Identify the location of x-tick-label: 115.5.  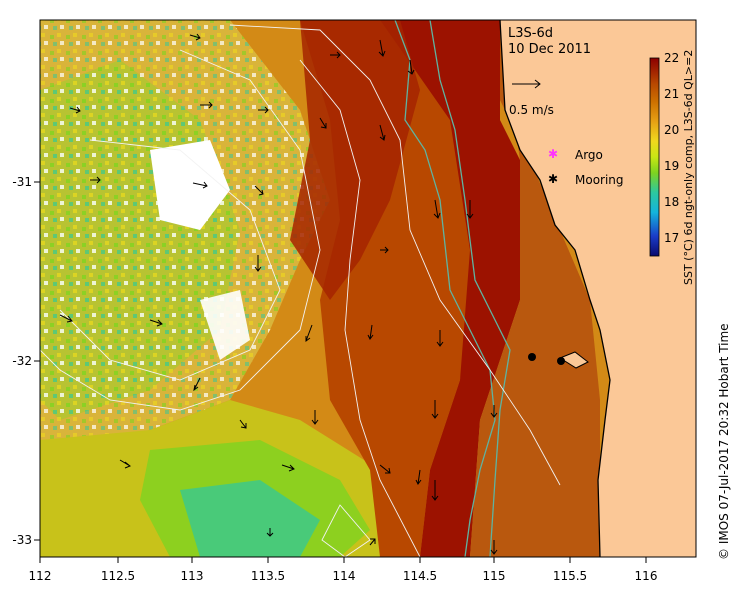
(570, 576).